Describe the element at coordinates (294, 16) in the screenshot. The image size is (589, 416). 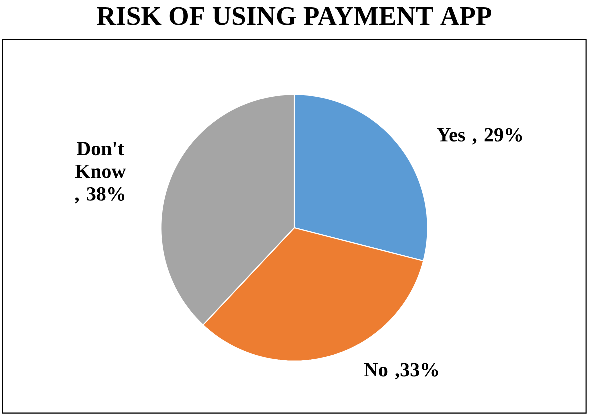
I see `chart-title: RISK OF USING PAYMENT APP` at that location.